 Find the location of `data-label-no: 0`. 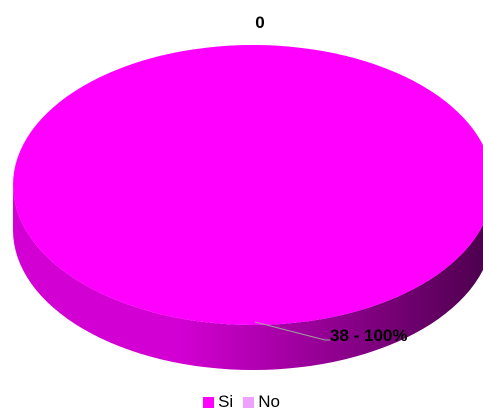

data-label-no: 0 is located at coordinates (259, 22).